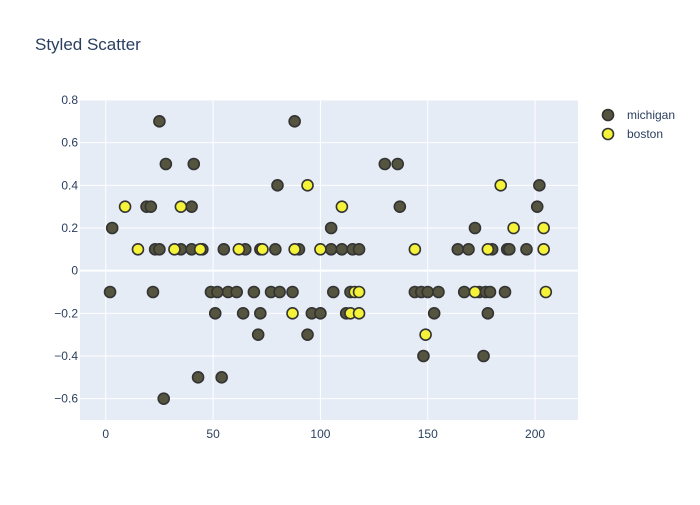  Describe the element at coordinates (535, 434) in the screenshot. I see `x-tick-label: 200` at that location.